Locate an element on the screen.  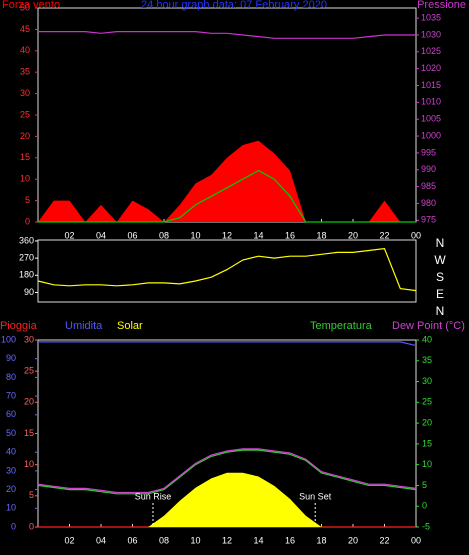
y2-tick-label: 10 is located at coordinates (427, 464).